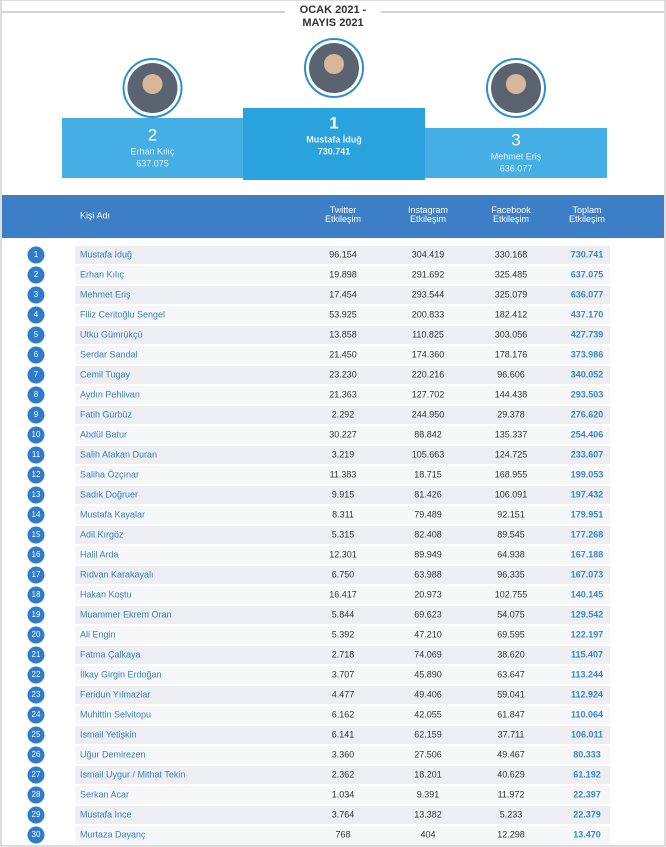 This screenshot has width=666, height=847. What do you see at coordinates (587, 594) in the screenshot?
I see `total: 140.145` at bounding box center [587, 594].